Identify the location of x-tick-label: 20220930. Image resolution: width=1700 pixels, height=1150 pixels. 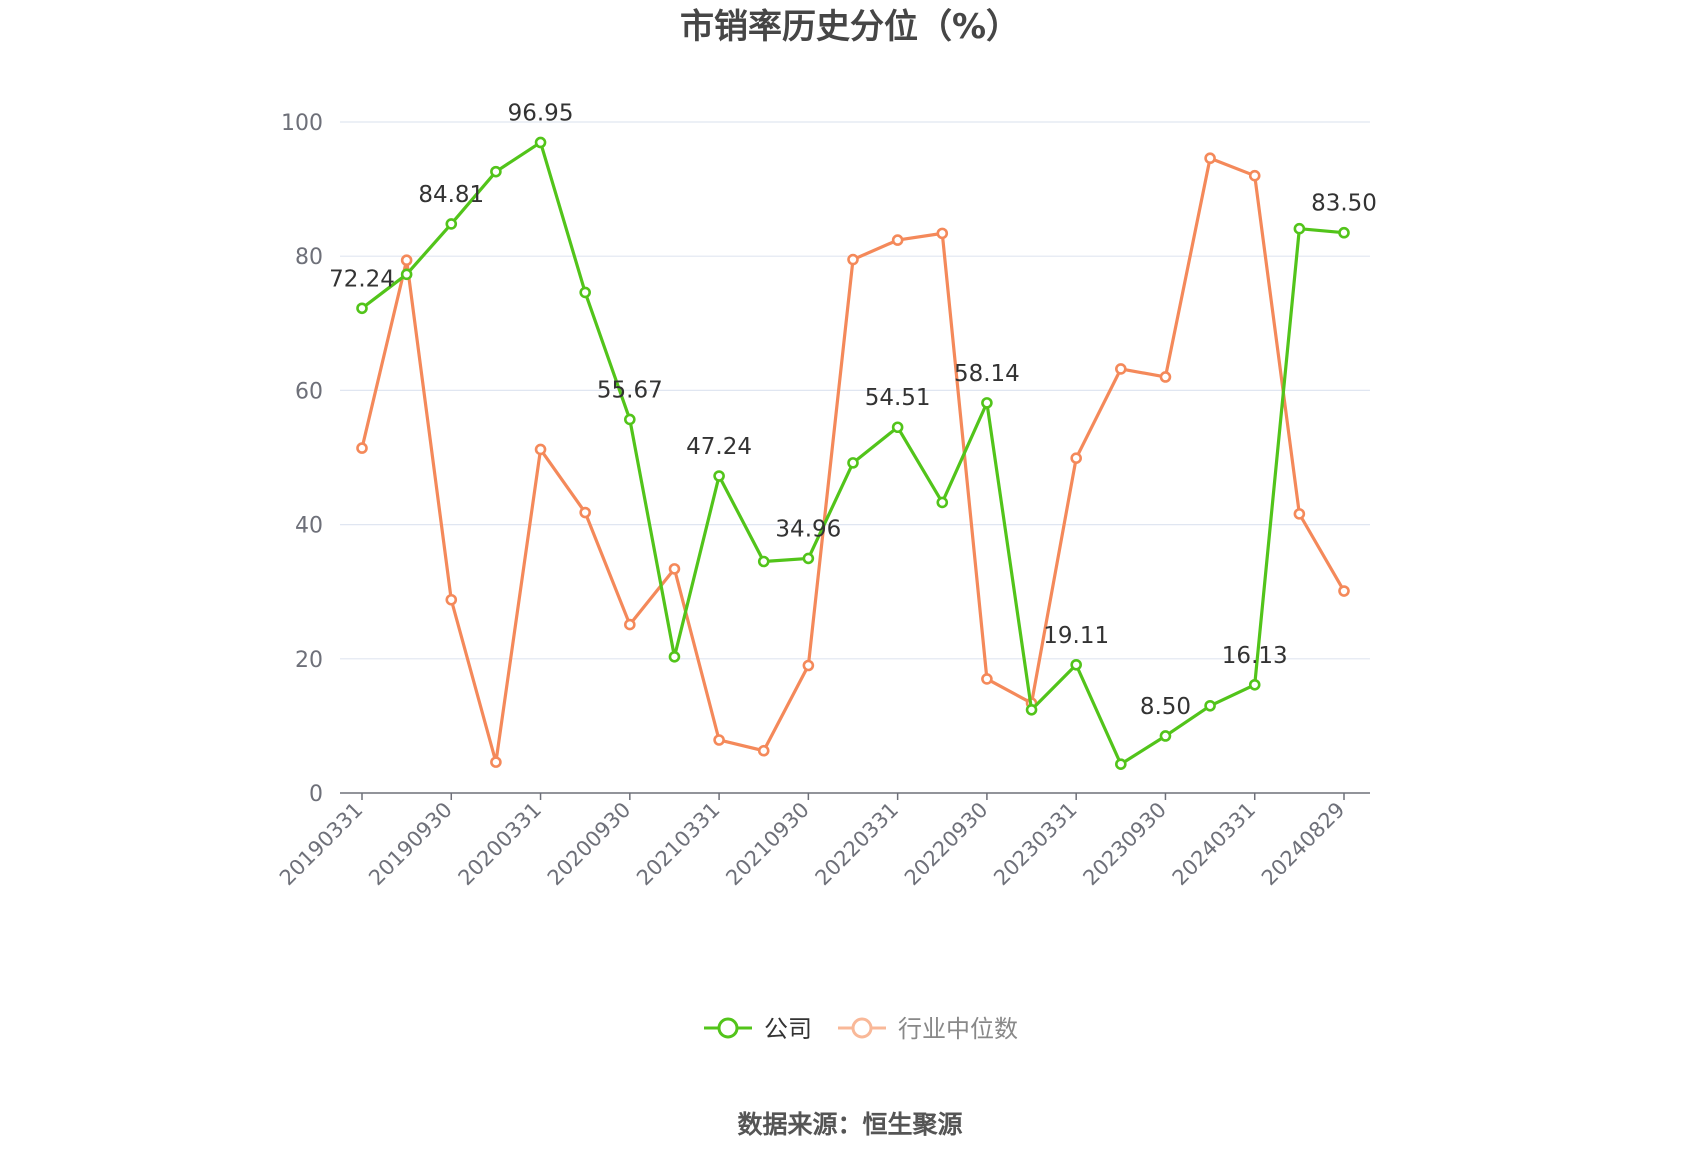
(946, 844).